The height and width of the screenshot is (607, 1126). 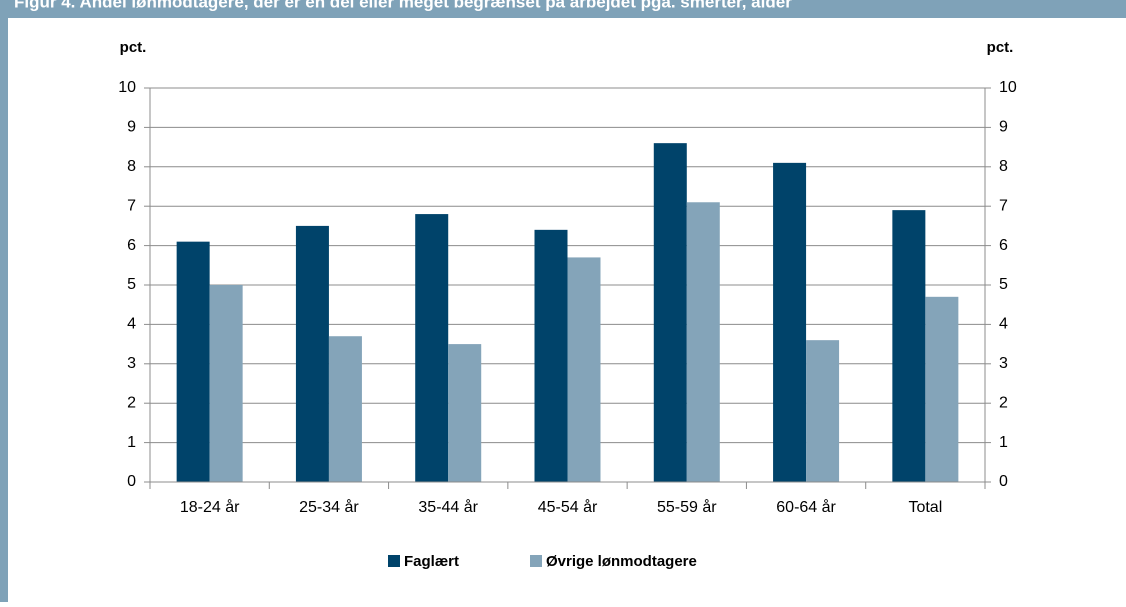 What do you see at coordinates (925, 507) in the screenshot?
I see `x-tick-label: Total` at bounding box center [925, 507].